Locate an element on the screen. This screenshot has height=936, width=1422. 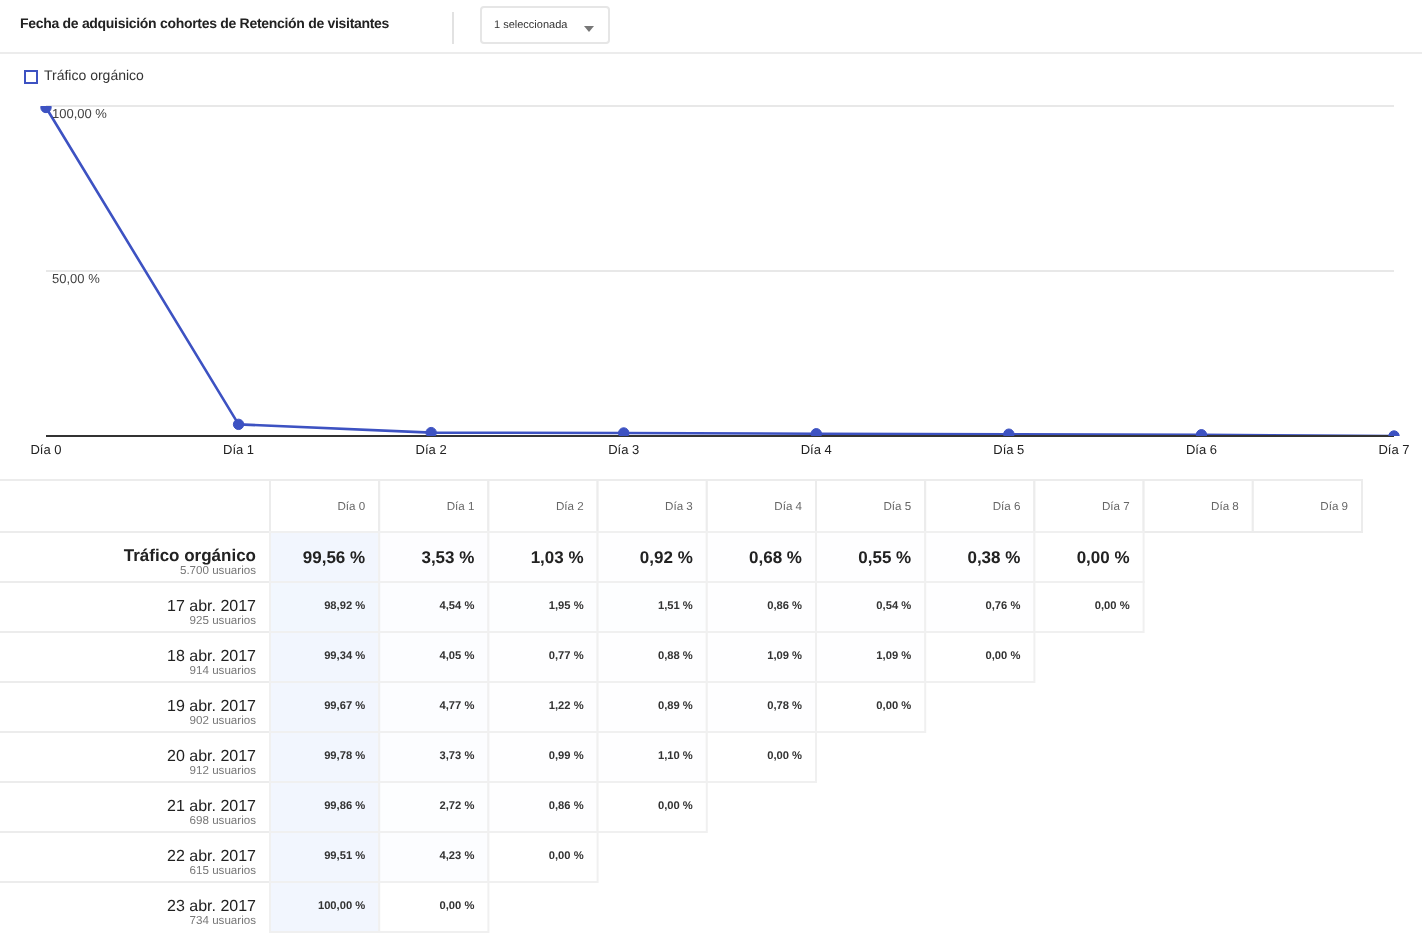
y-tick-label: 23 abr. 2017 is located at coordinates (212, 905).